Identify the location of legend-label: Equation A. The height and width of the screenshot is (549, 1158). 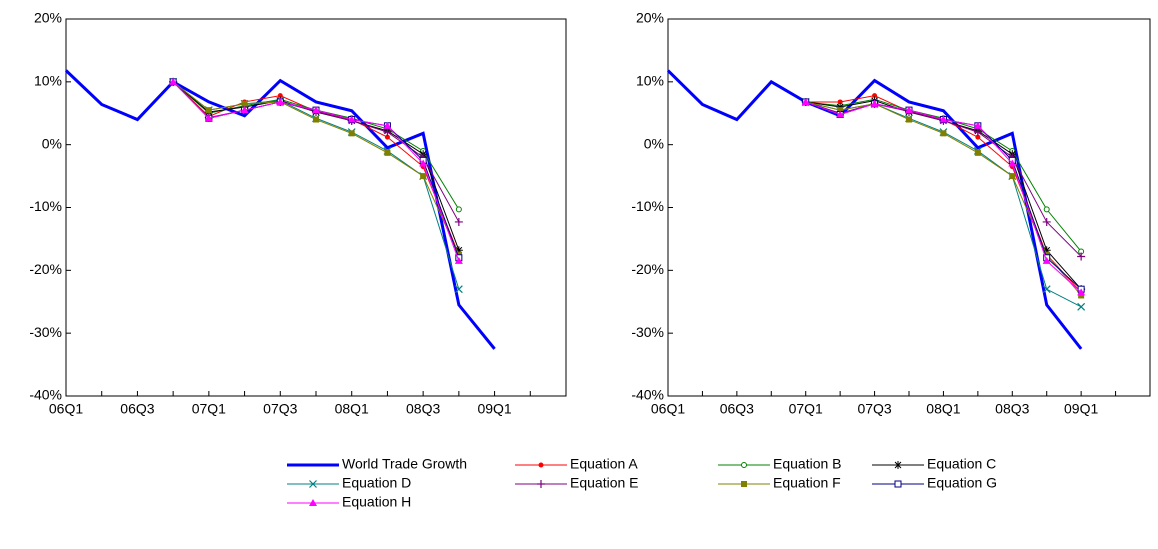
(604, 464).